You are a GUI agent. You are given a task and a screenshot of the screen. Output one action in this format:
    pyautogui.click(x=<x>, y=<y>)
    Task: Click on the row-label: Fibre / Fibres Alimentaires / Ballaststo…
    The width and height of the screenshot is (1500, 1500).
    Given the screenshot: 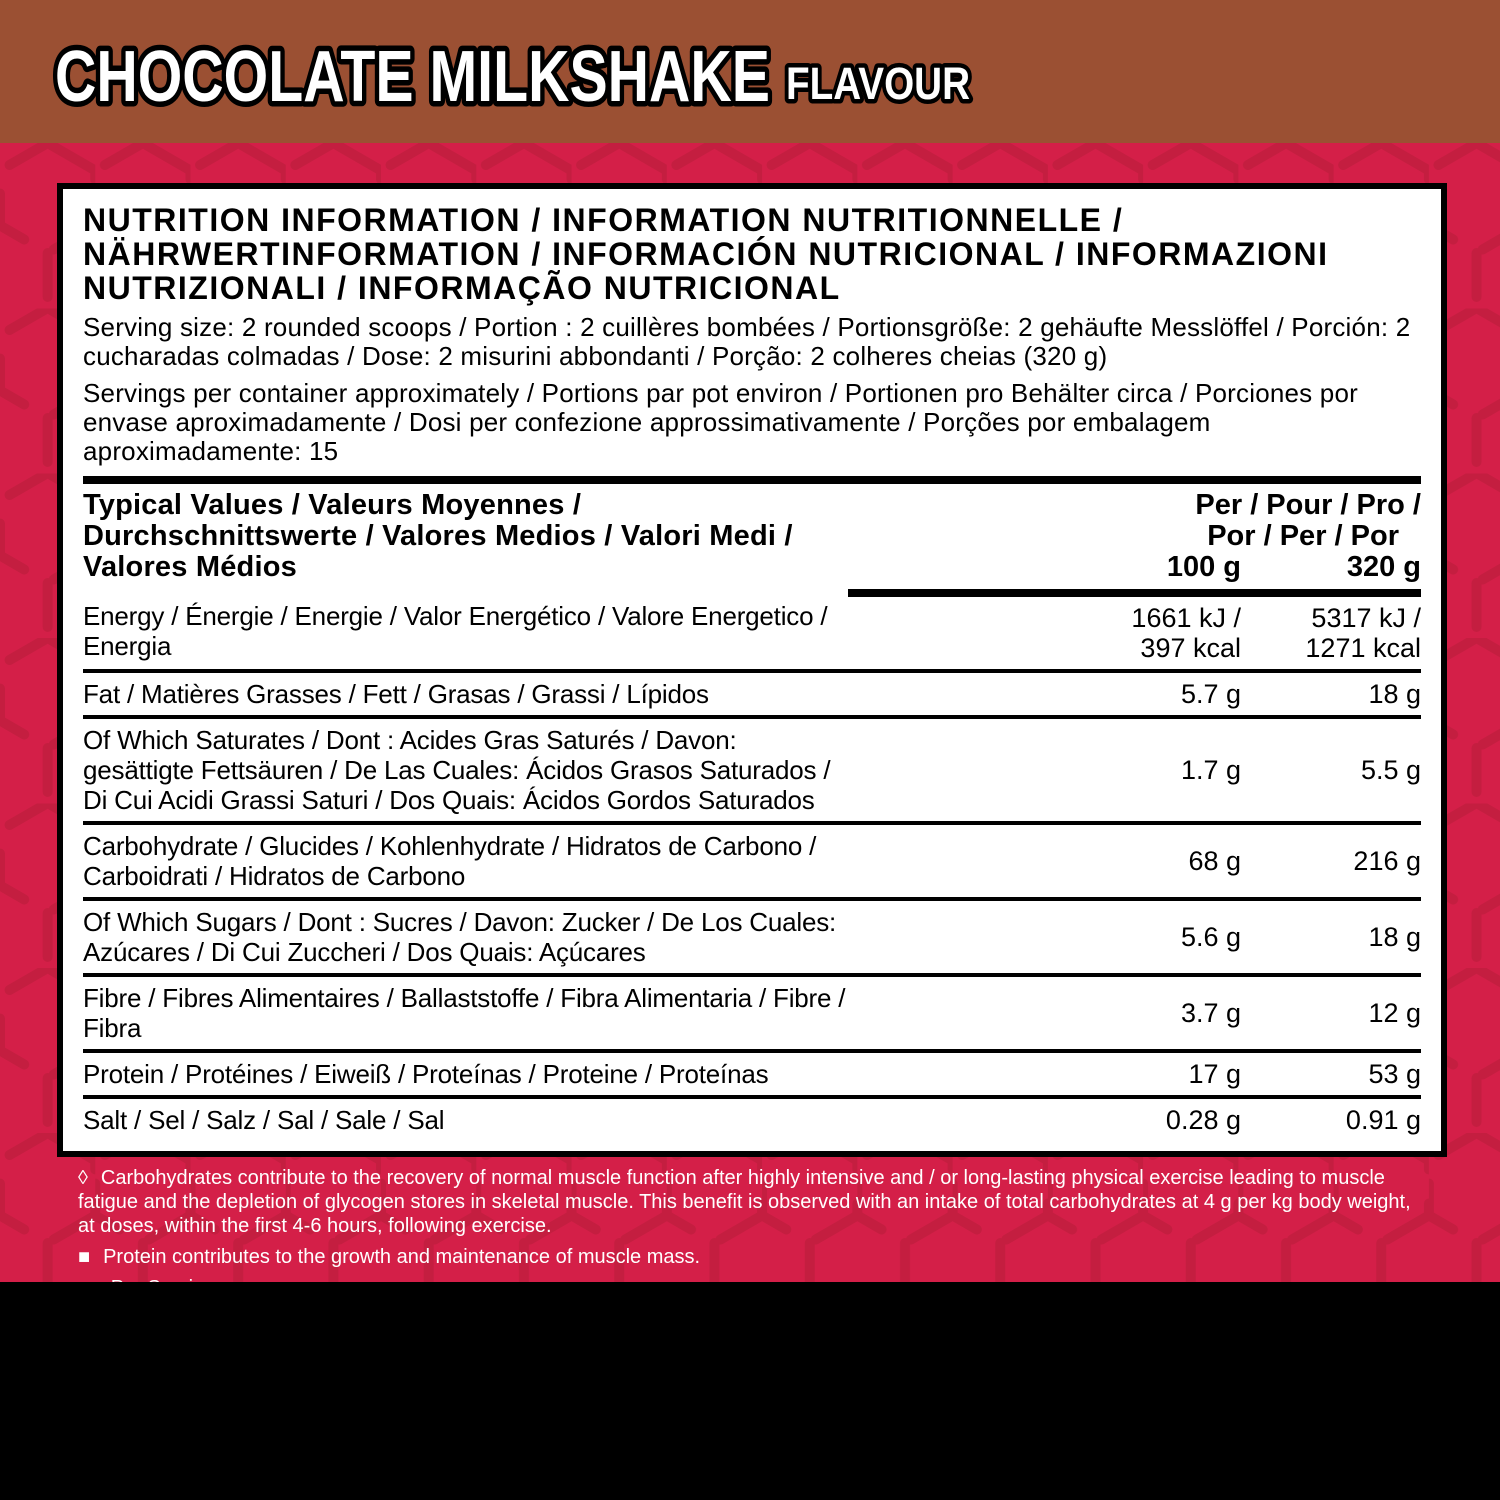 What is the action you would take?
    pyautogui.click(x=464, y=1013)
    